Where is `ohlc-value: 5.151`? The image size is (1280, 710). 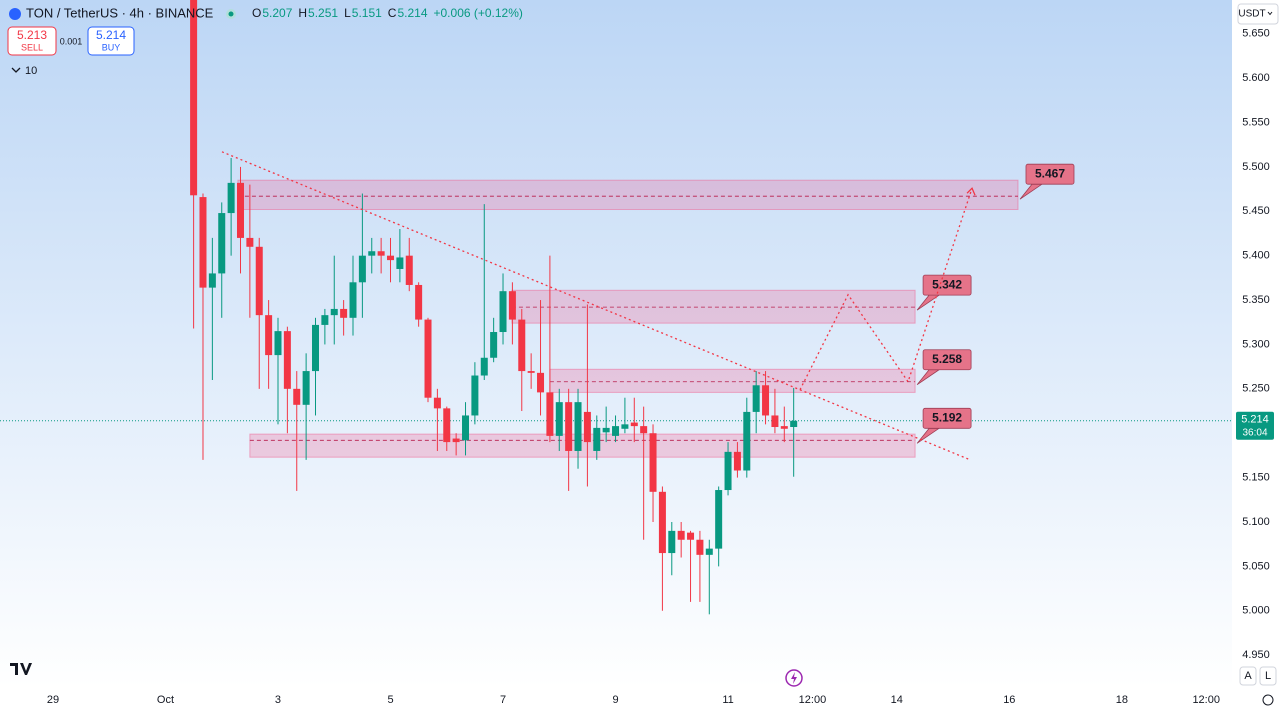
ohlc-value: 5.151 is located at coordinates (367, 13).